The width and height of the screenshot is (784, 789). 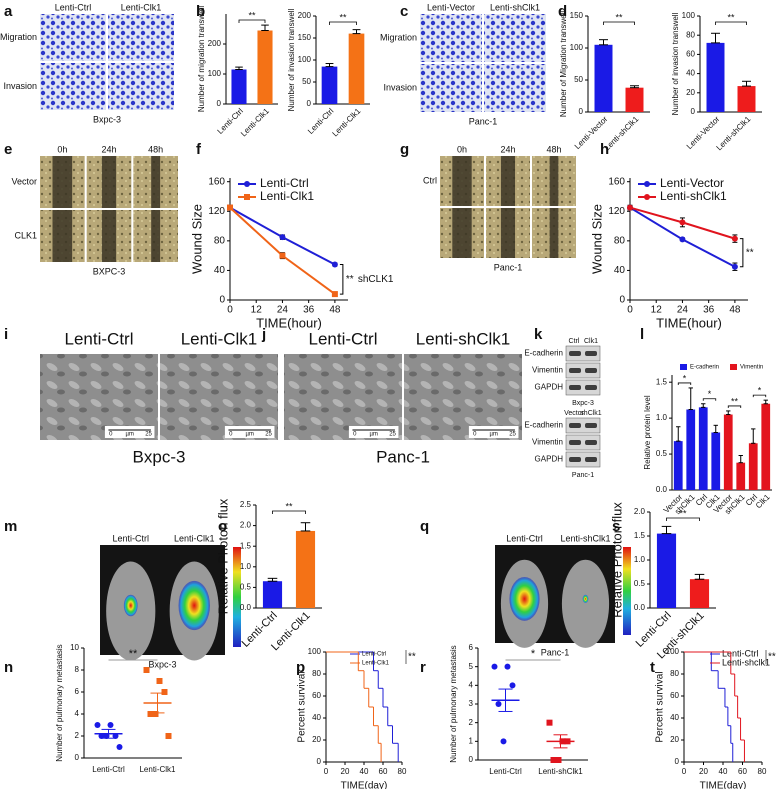 What do you see at coordinates (402, 771) in the screenshot?
I see `x-tick-label: 80` at bounding box center [402, 771].